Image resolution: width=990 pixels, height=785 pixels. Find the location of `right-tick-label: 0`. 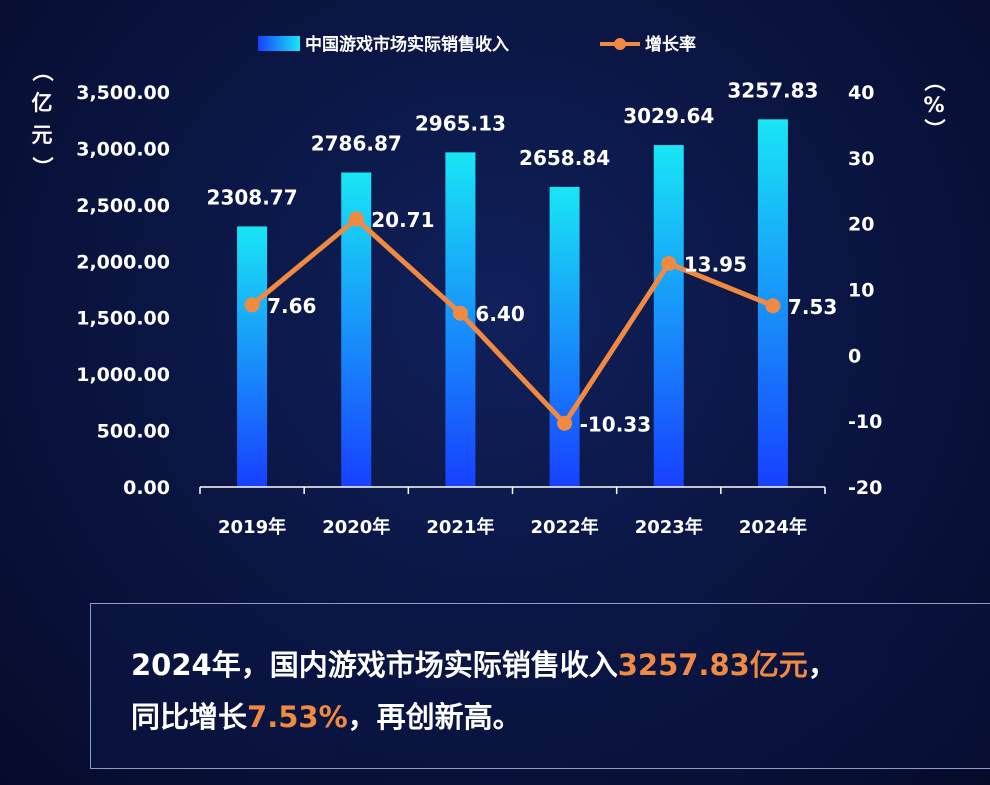

right-tick-label: 0 is located at coordinates (854, 356).